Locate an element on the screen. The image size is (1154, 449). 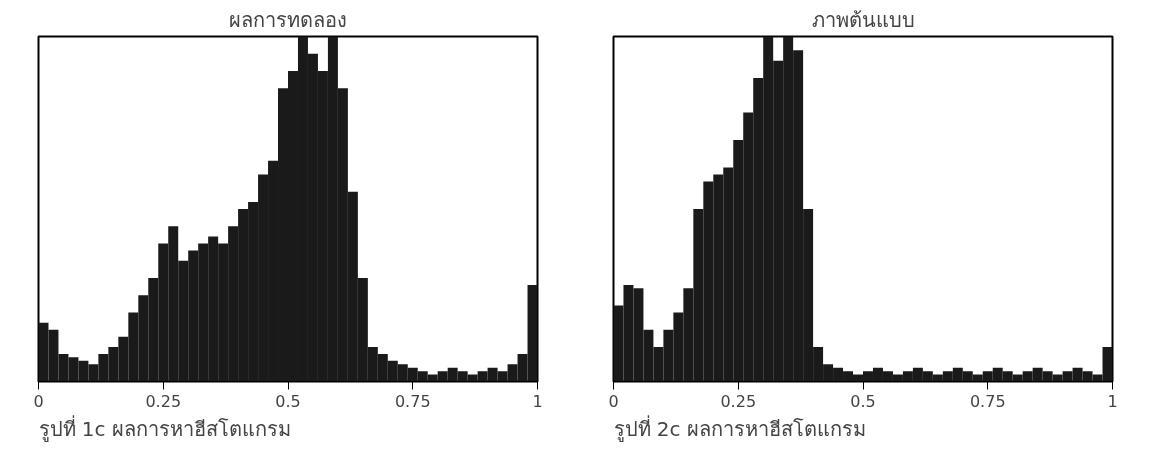
chart-title: ภาพต้นแบบ is located at coordinates (863, 19).